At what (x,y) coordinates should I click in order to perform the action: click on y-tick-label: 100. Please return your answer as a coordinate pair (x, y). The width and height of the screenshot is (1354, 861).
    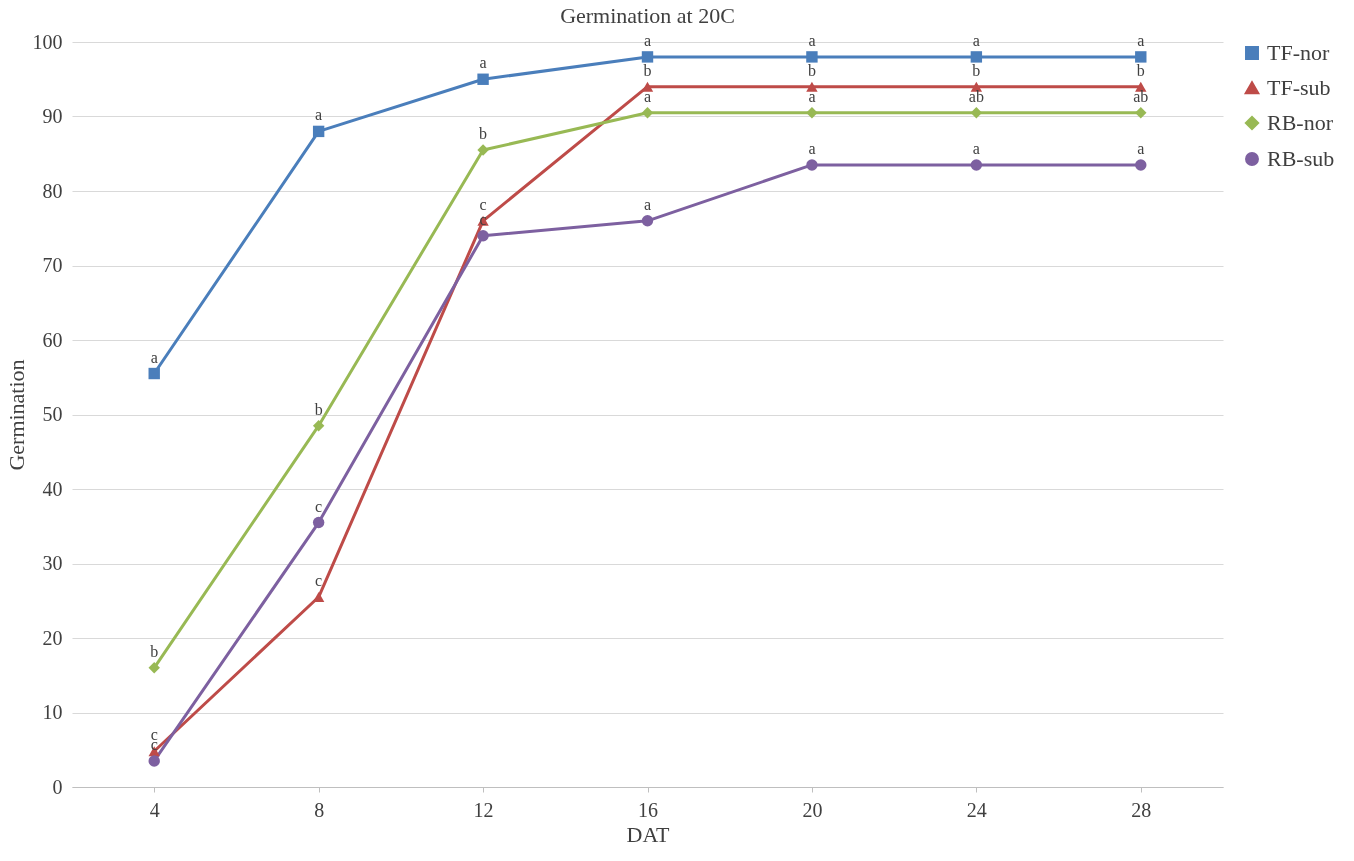
    Looking at the image, I should click on (47, 41).